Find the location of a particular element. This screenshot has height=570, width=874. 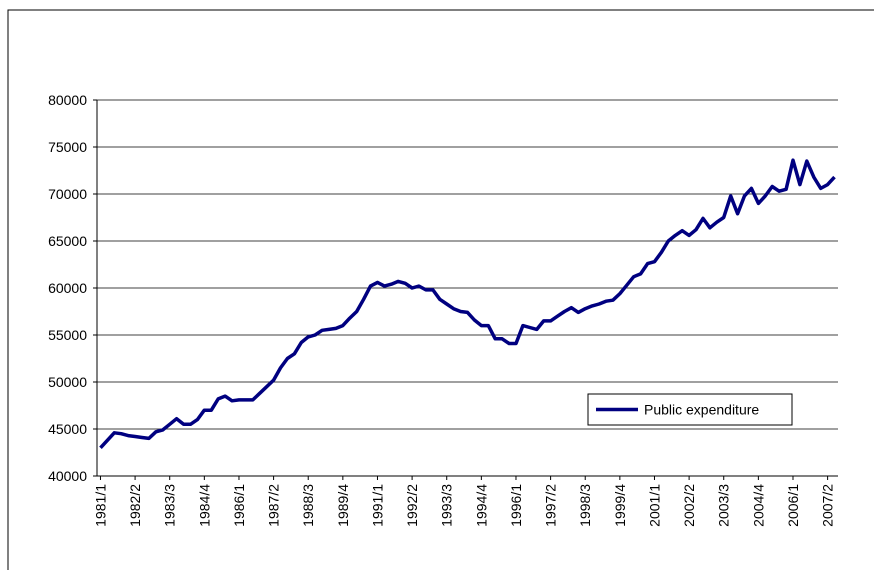

x-tick-label: 1998/3 is located at coordinates (585, 505).